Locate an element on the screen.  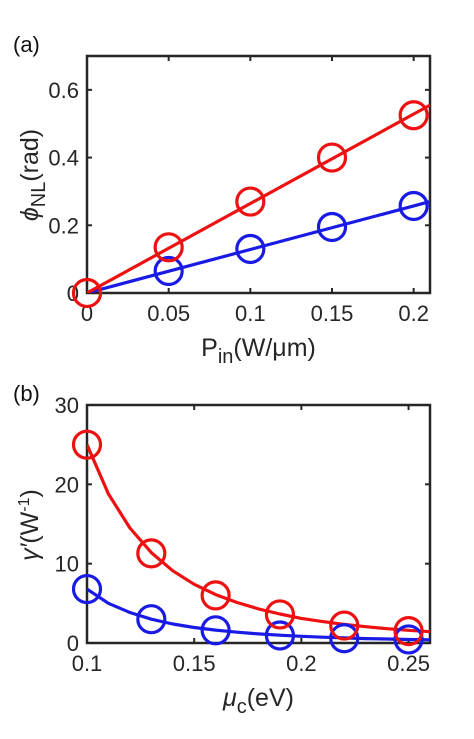
y-axis-label-unit: (W is located at coordinates (30, 527).